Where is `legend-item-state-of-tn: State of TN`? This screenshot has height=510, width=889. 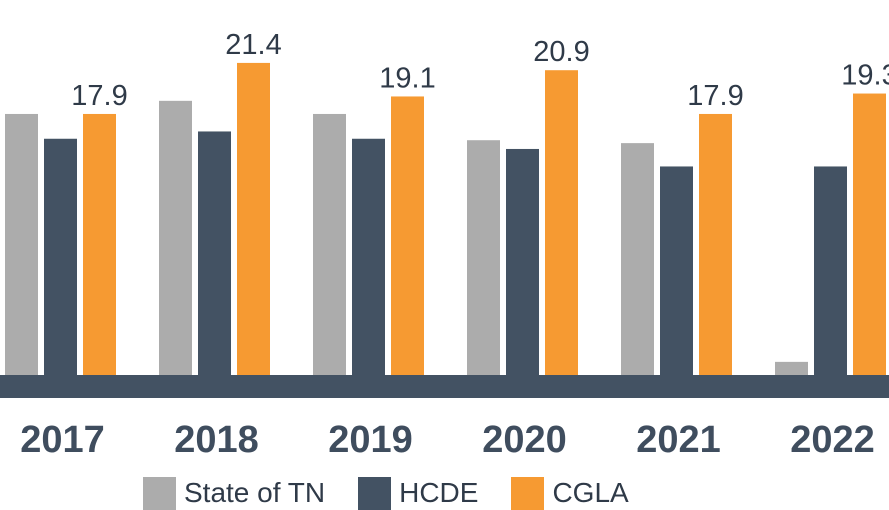
legend-item-state-of-tn: State of TN is located at coordinates (234, 493).